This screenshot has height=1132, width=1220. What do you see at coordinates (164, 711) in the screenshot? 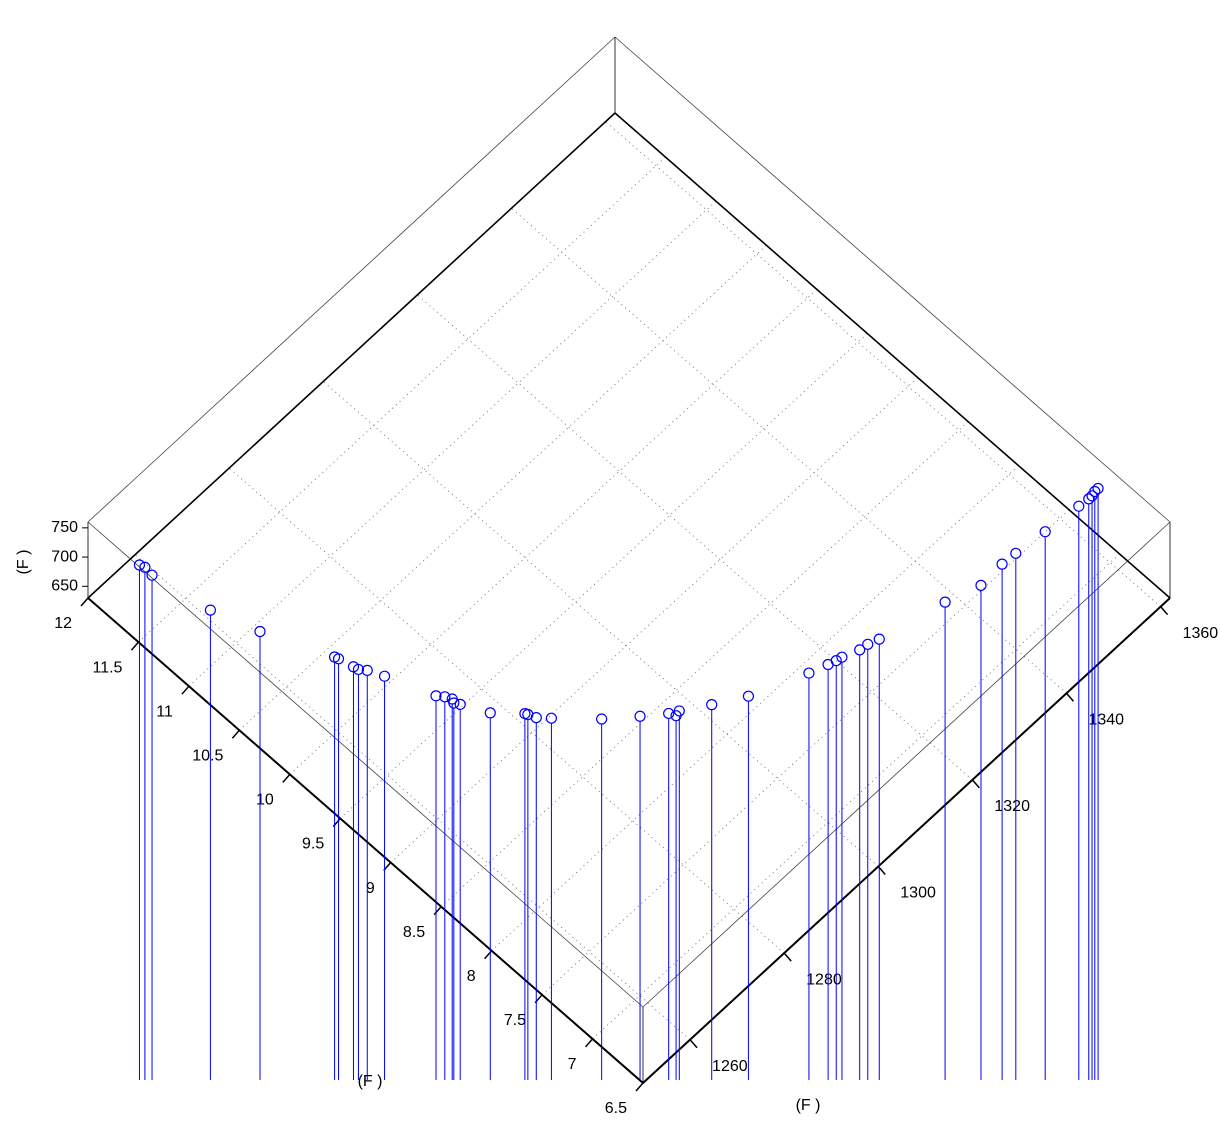
I see `y-tick-label: 11` at bounding box center [164, 711].